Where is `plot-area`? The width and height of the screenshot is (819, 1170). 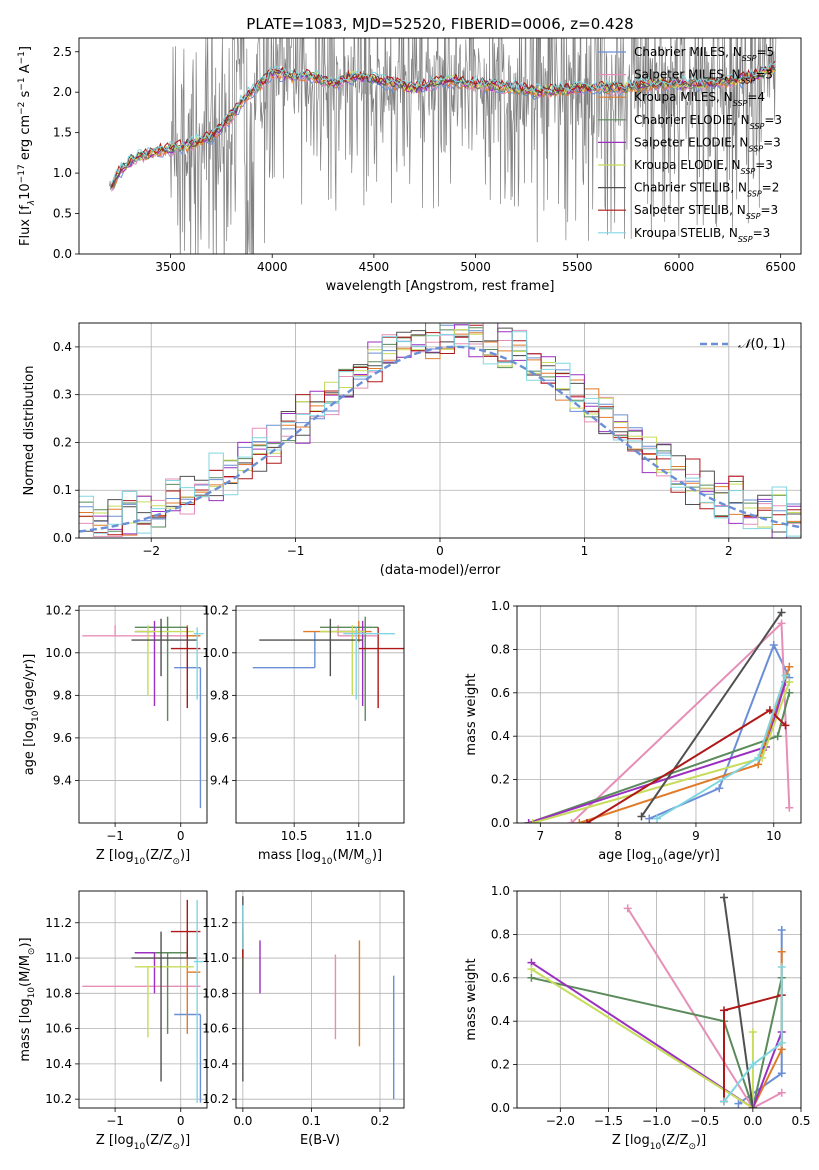 plot-area is located at coordinates (659, 715).